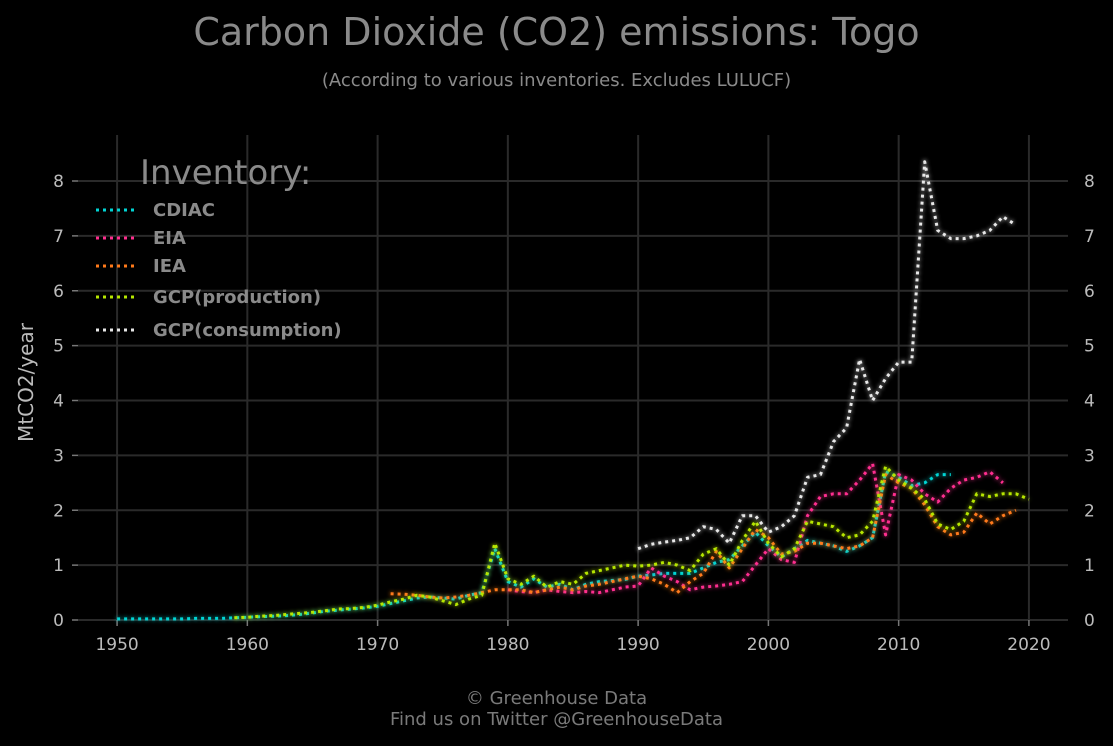  I want to click on x-tick-label: 2000, so click(768, 645).